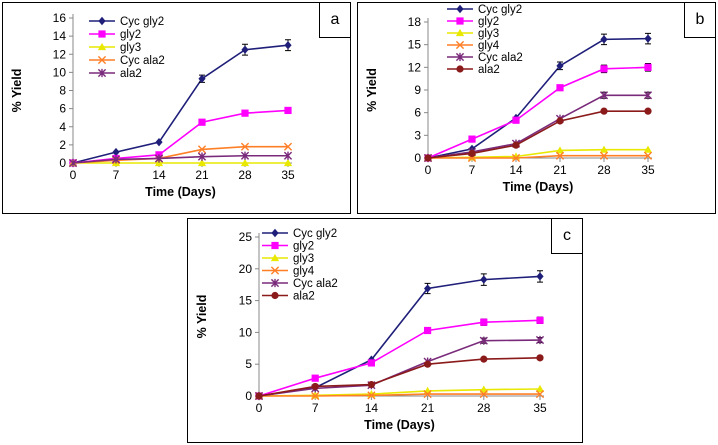 The image size is (718, 445). What do you see at coordinates (142, 22) in the screenshot?
I see `chart-a-legend-label: Cyc gly2` at bounding box center [142, 22].